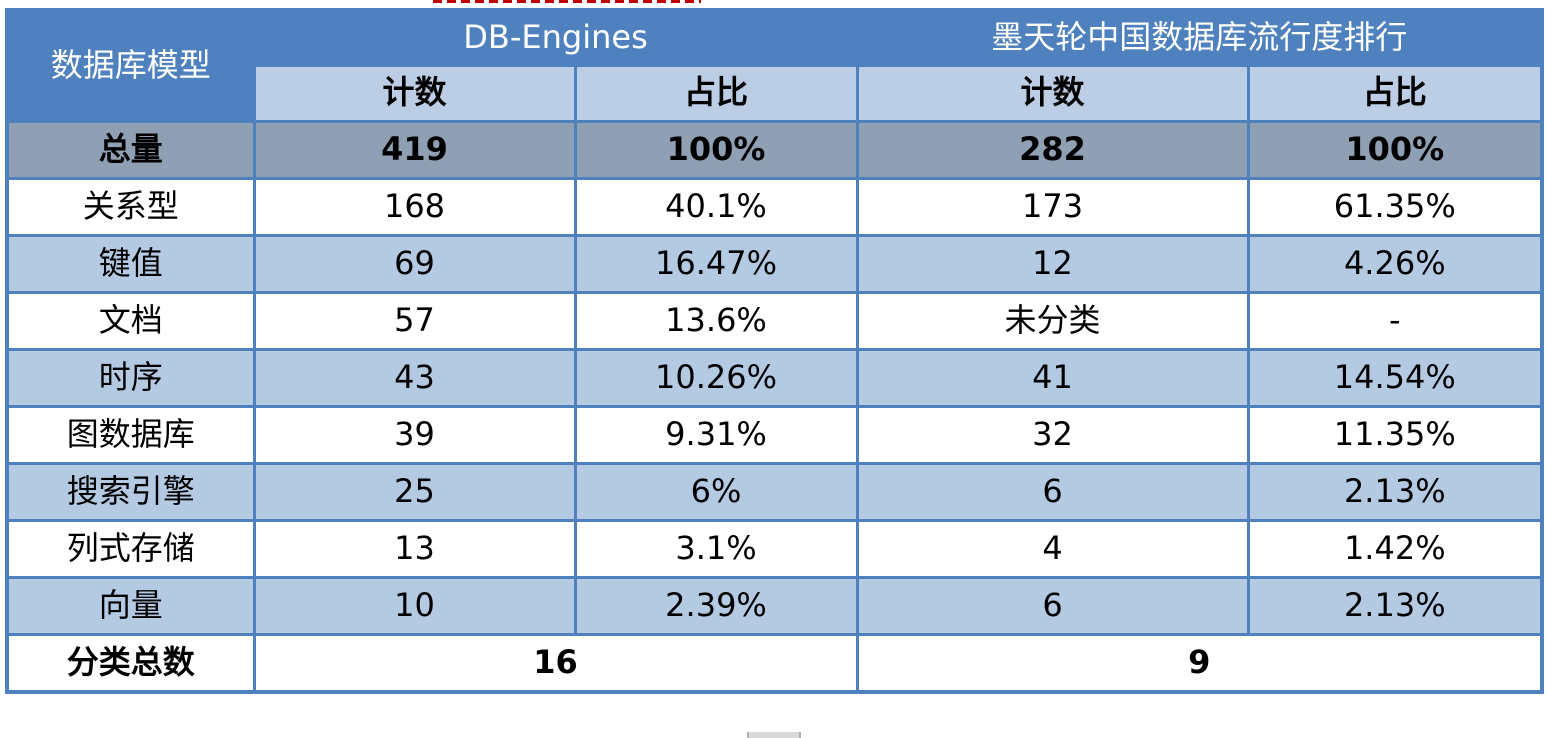  I want to click on cell-value: 1.42%, so click(1395, 548).